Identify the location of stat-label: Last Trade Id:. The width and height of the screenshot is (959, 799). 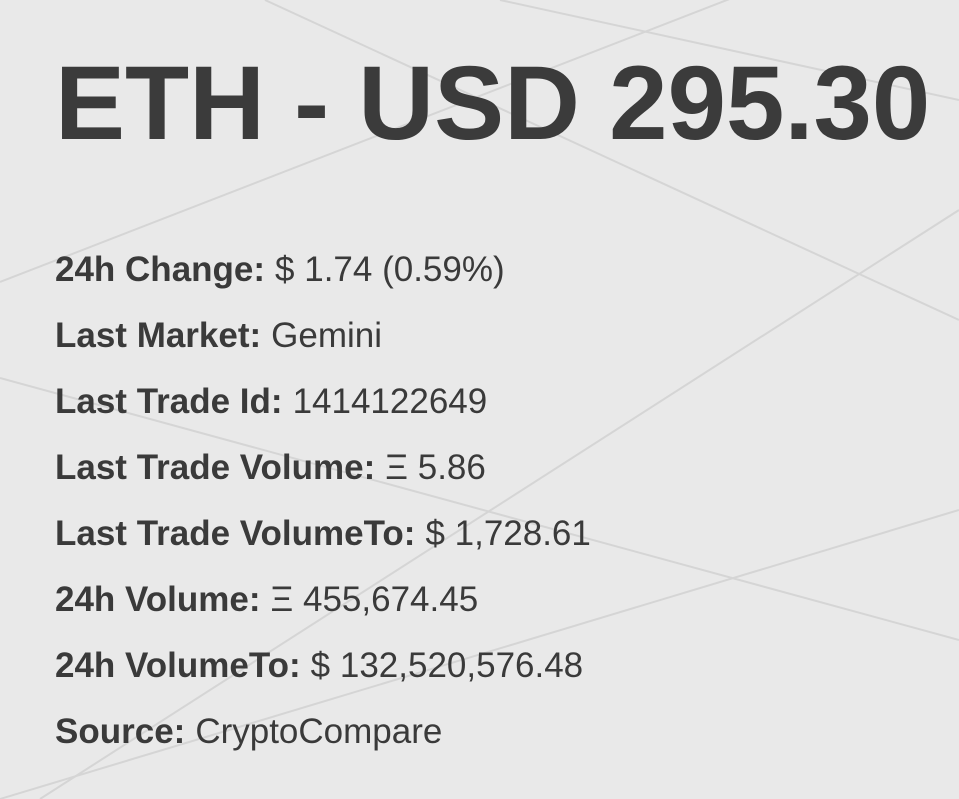
(169, 401).